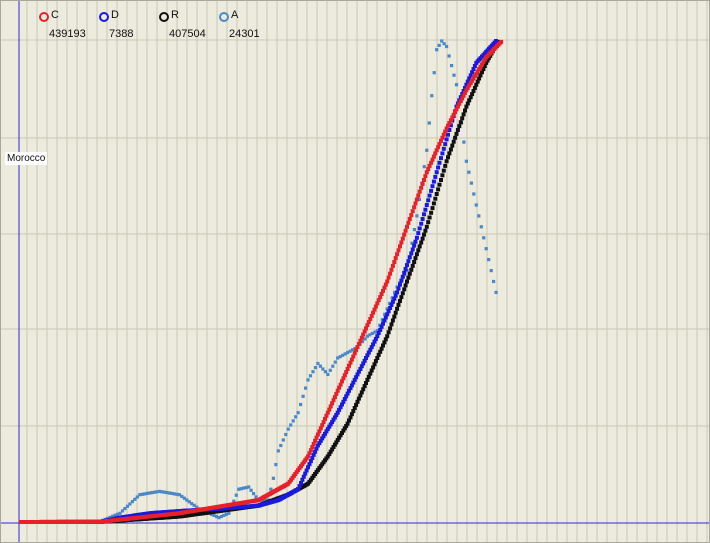  Describe the element at coordinates (44, 17) in the screenshot. I see `legend-marker-c` at that location.